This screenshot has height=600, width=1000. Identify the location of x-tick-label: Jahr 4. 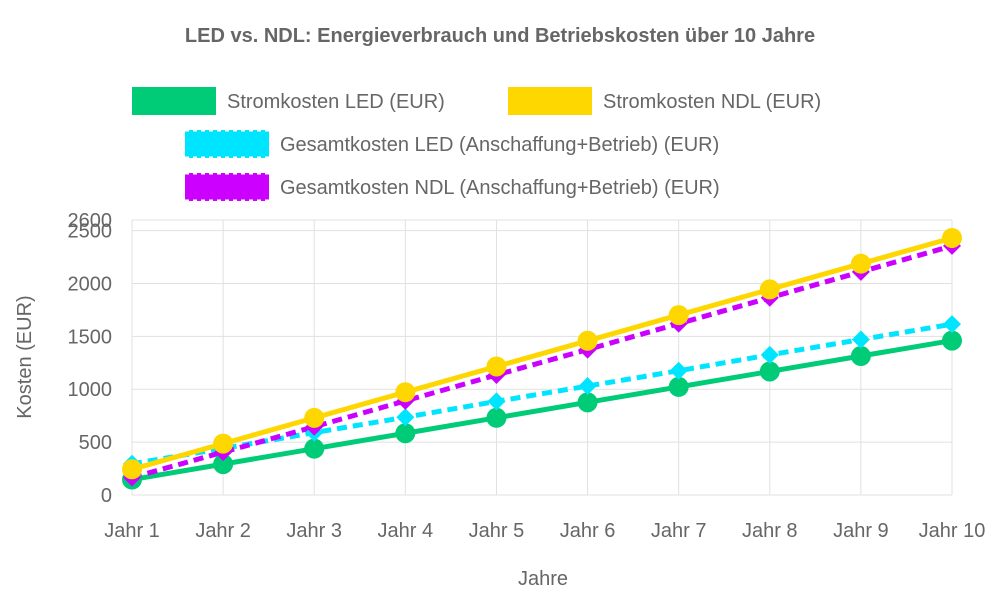
(406, 531).